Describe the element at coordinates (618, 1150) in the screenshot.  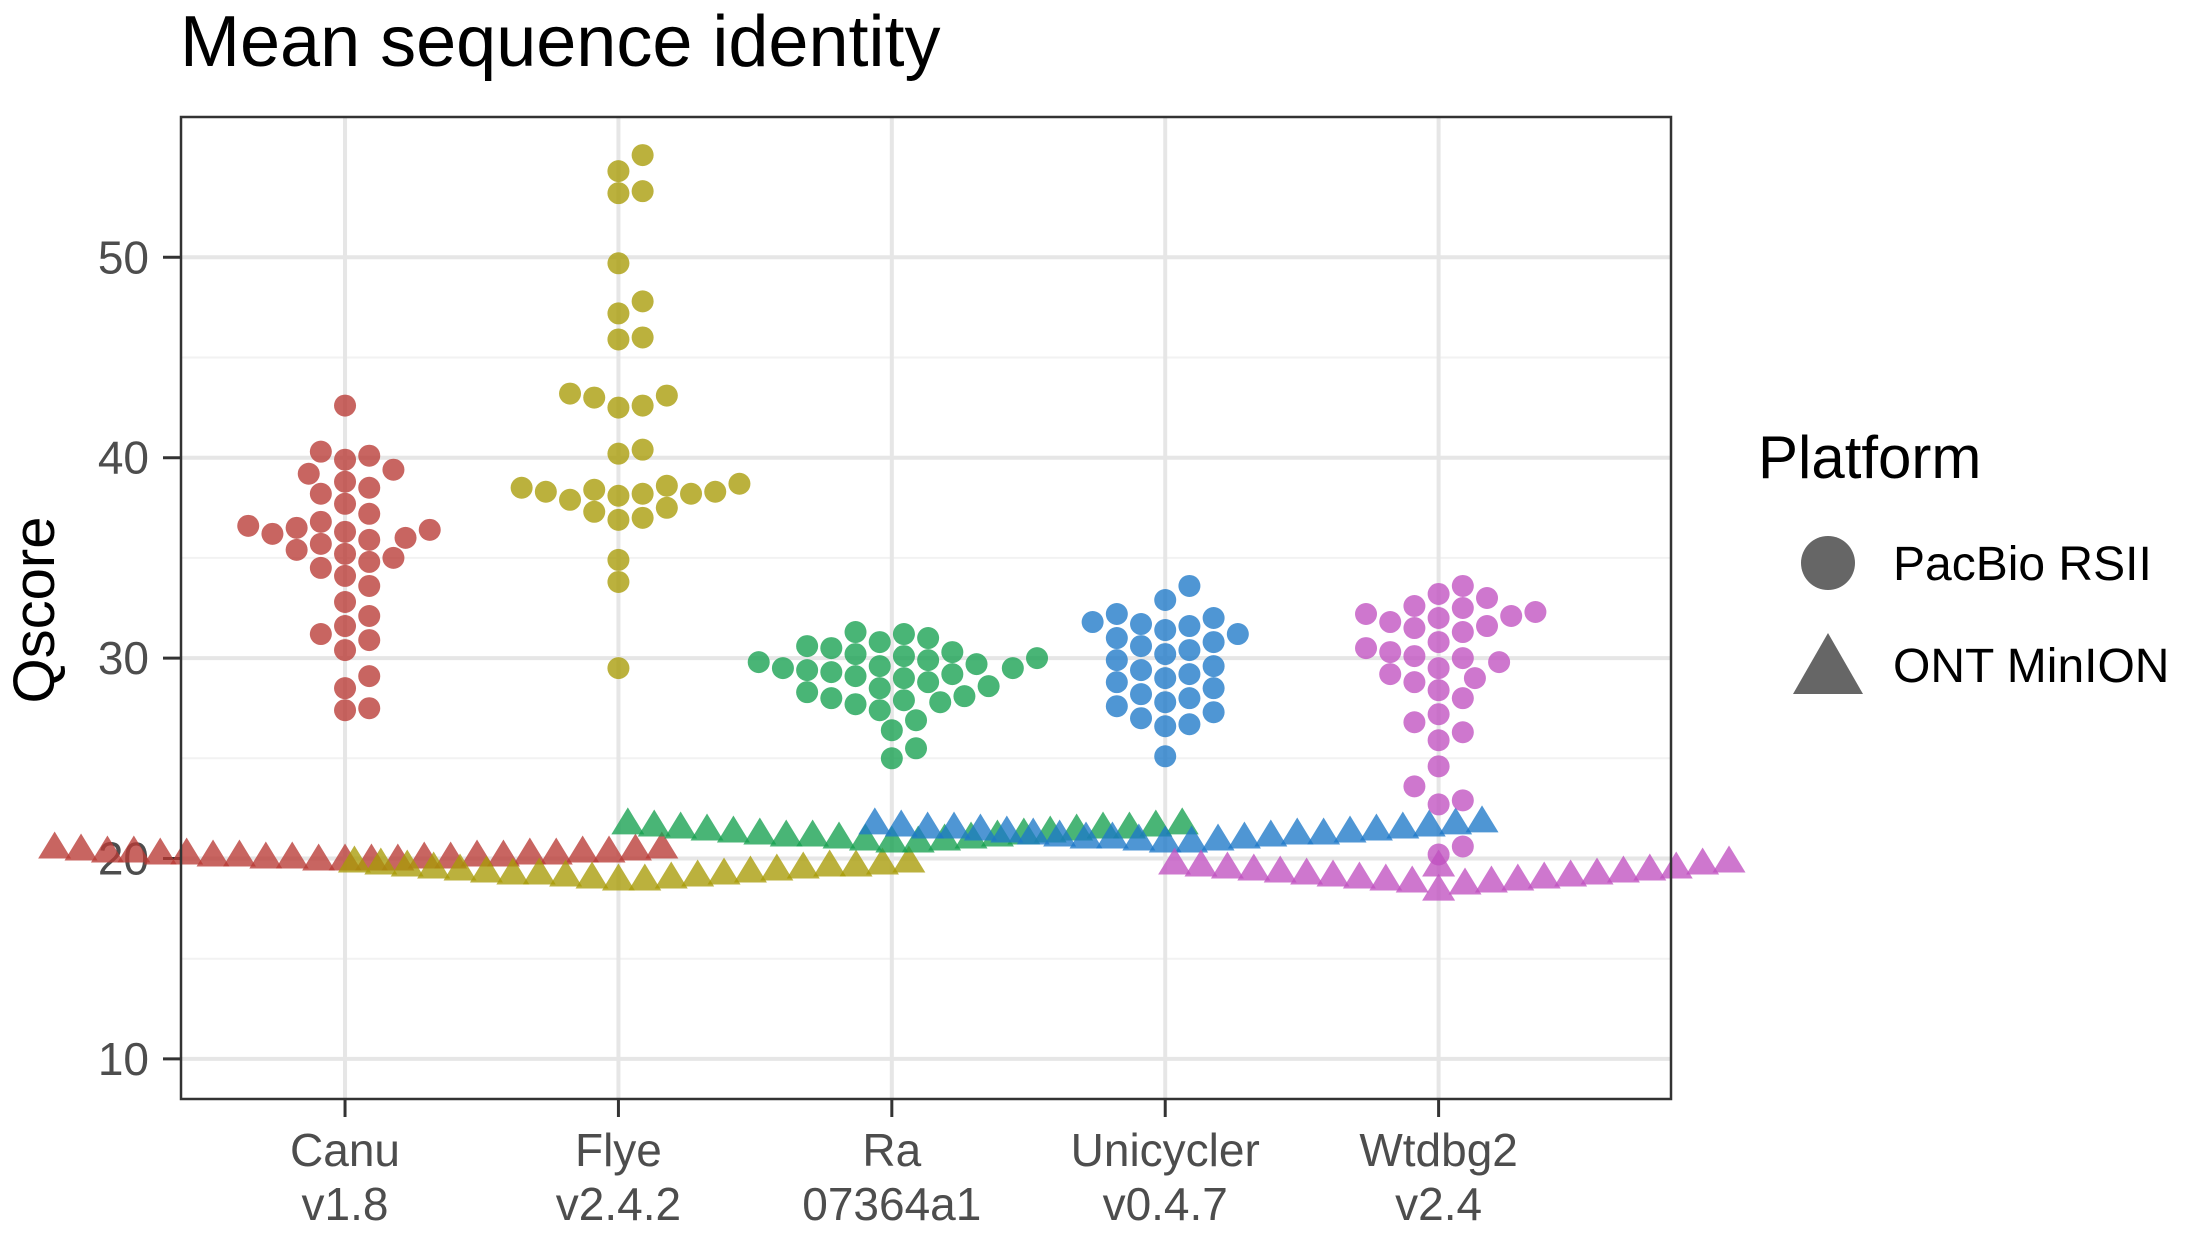
I see `x-tick-label-name: Flye` at that location.